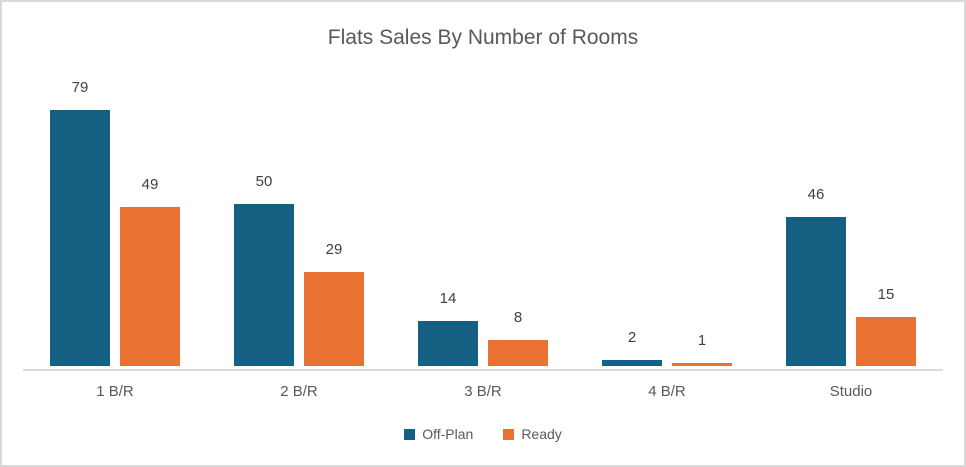 The height and width of the screenshot is (467, 966). I want to click on value-label-ready-2-b-r: 29, so click(334, 249).